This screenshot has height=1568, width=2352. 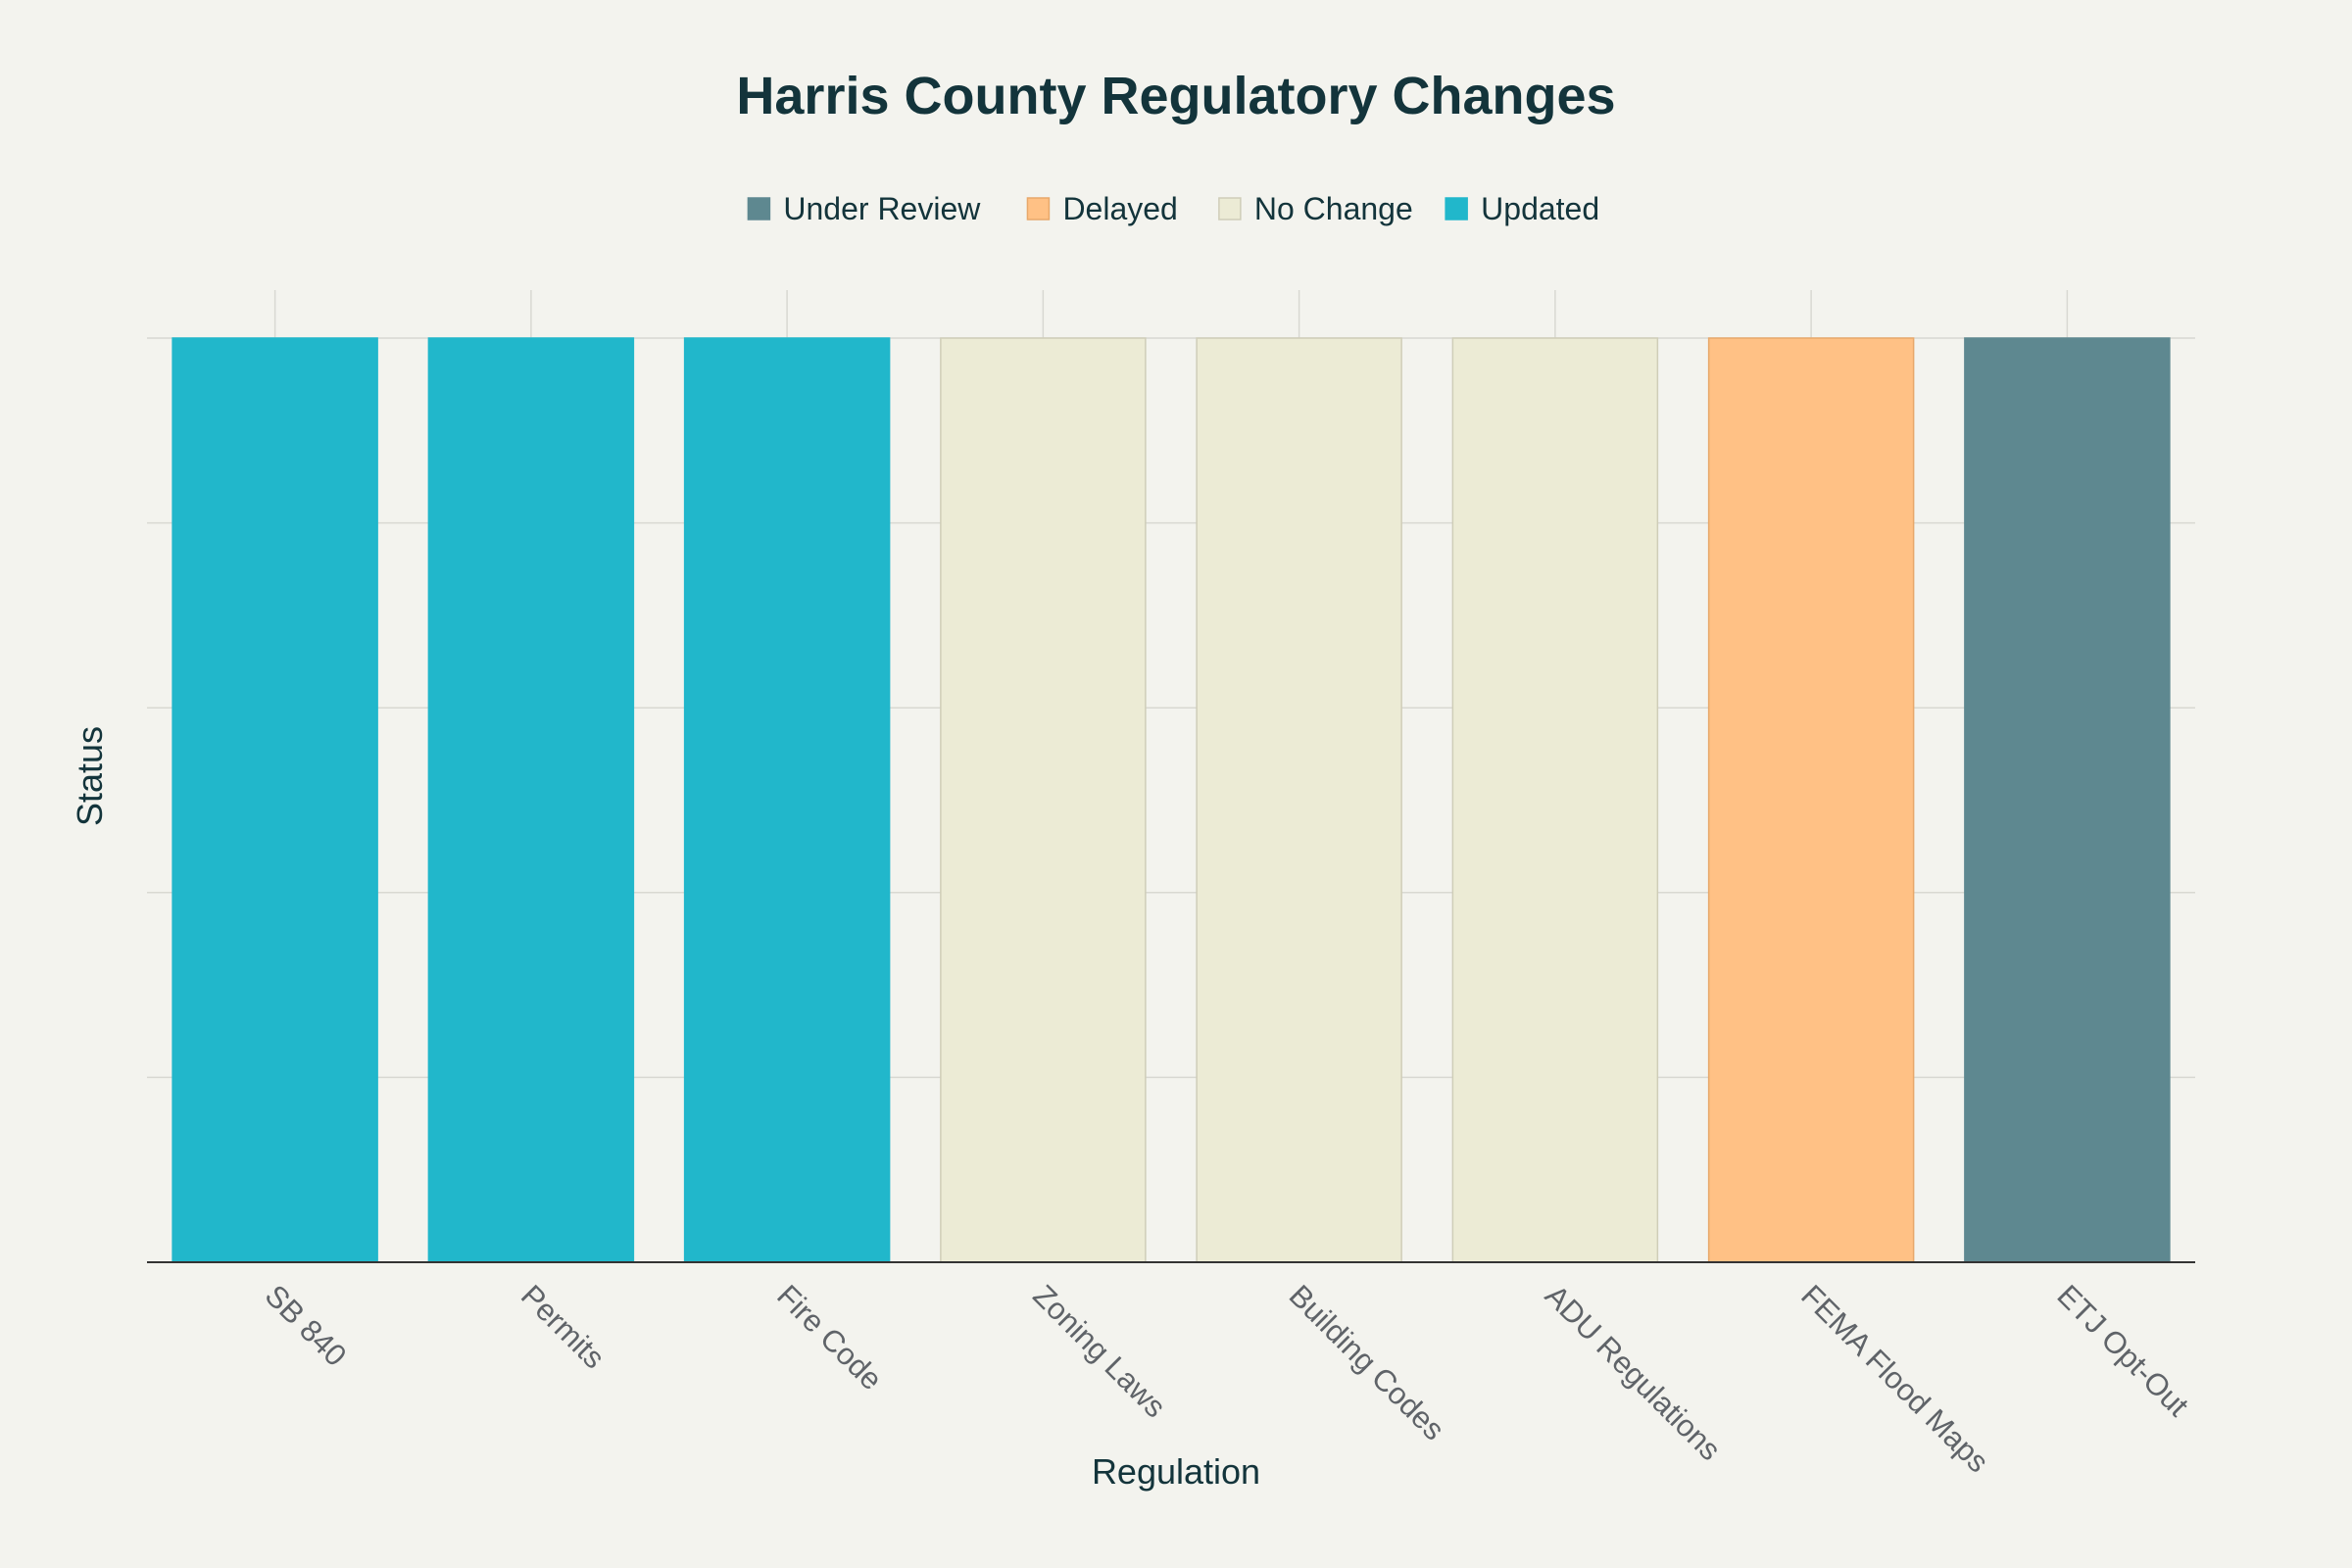 I want to click on legend-item-no-change: No Change, so click(x=1315, y=208).